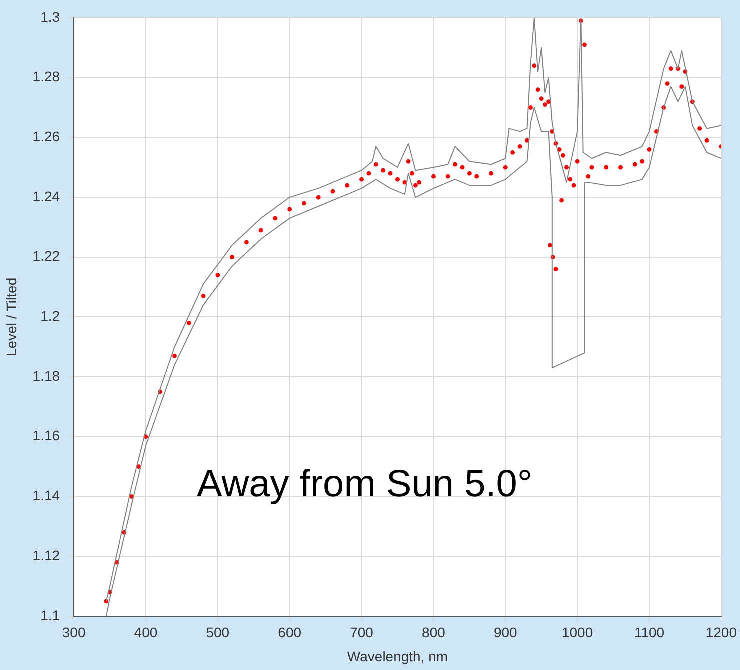 Image resolution: width=740 pixels, height=670 pixels. I want to click on y-tick-label: 1.22, so click(46, 256).